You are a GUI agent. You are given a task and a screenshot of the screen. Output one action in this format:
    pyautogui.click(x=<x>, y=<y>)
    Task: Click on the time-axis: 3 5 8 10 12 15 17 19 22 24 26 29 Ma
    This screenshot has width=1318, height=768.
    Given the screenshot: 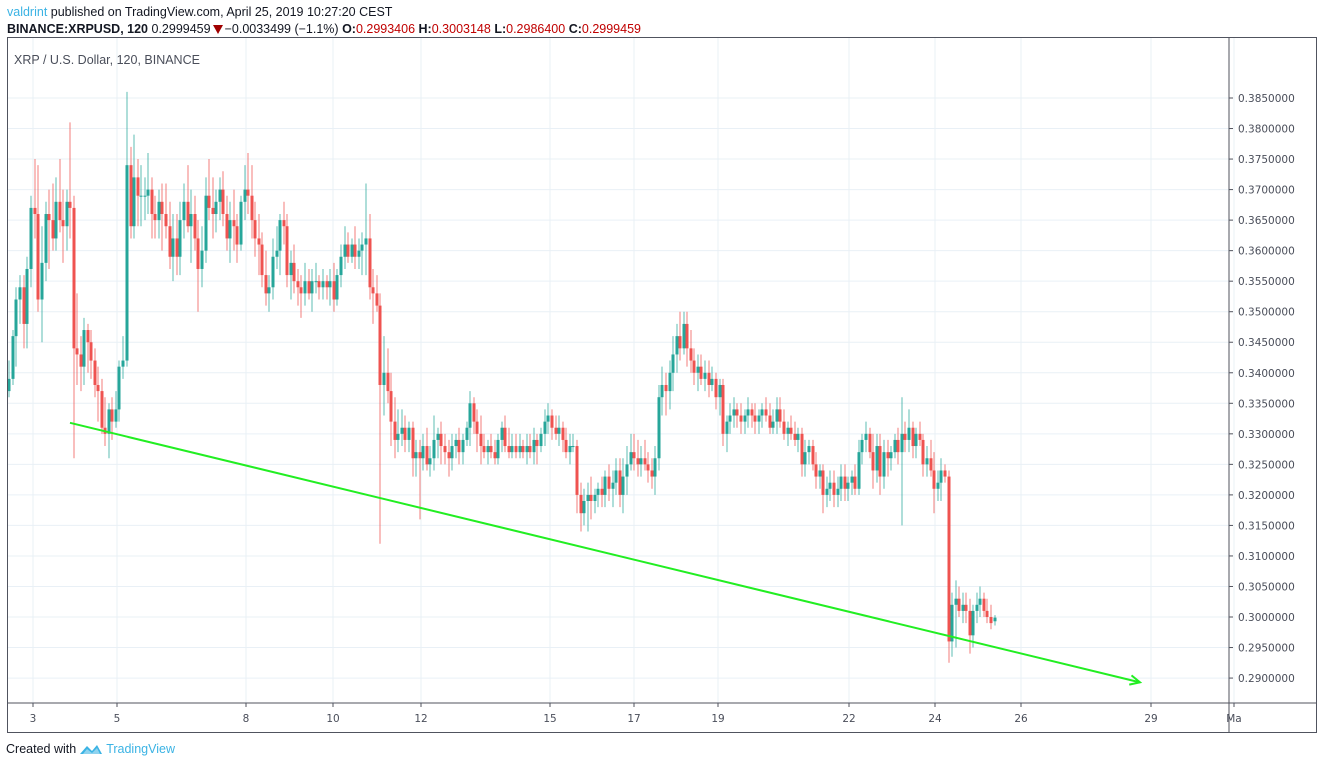 What is the action you would take?
    pyautogui.click(x=662, y=713)
    